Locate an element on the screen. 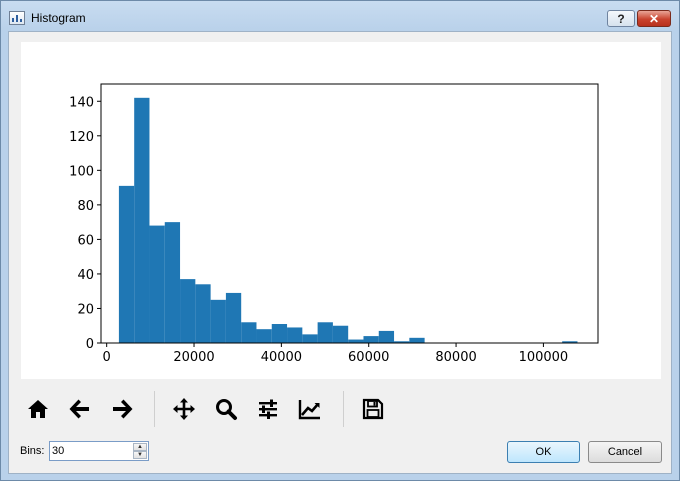 This screenshot has width=680, height=481. bins-label: Bins: is located at coordinates (32, 451).